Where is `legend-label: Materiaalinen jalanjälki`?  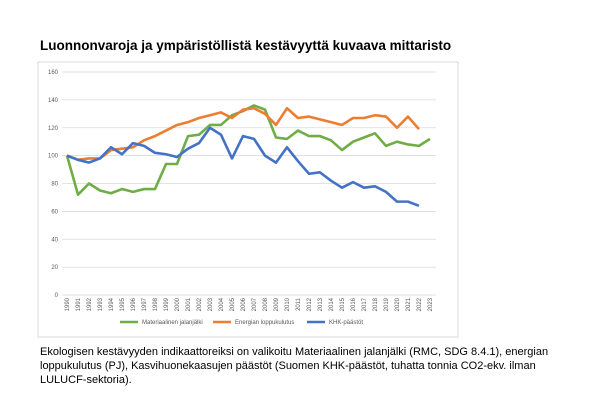 legend-label: Materiaalinen jalanjälki is located at coordinates (172, 323).